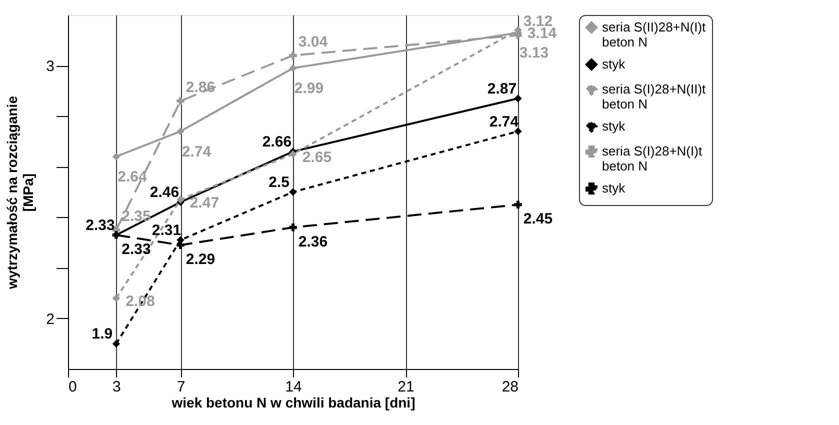 The width and height of the screenshot is (839, 425). I want to click on data-label: 2.5, so click(279, 182).